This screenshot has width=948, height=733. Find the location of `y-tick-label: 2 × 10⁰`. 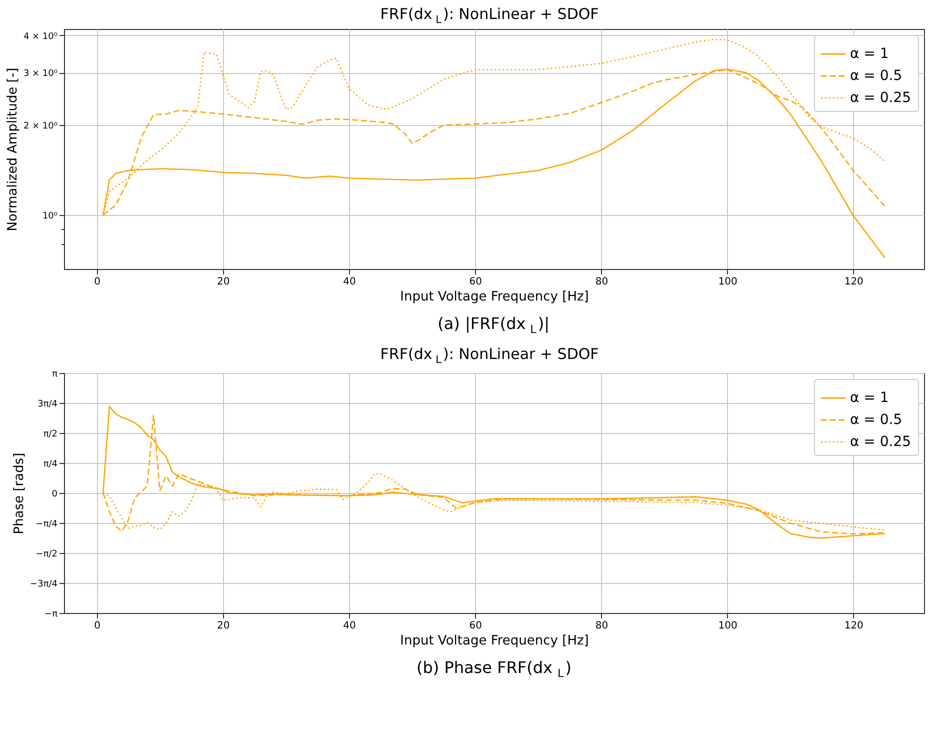

y-tick-label: 2 × 10⁰ is located at coordinates (40, 127).